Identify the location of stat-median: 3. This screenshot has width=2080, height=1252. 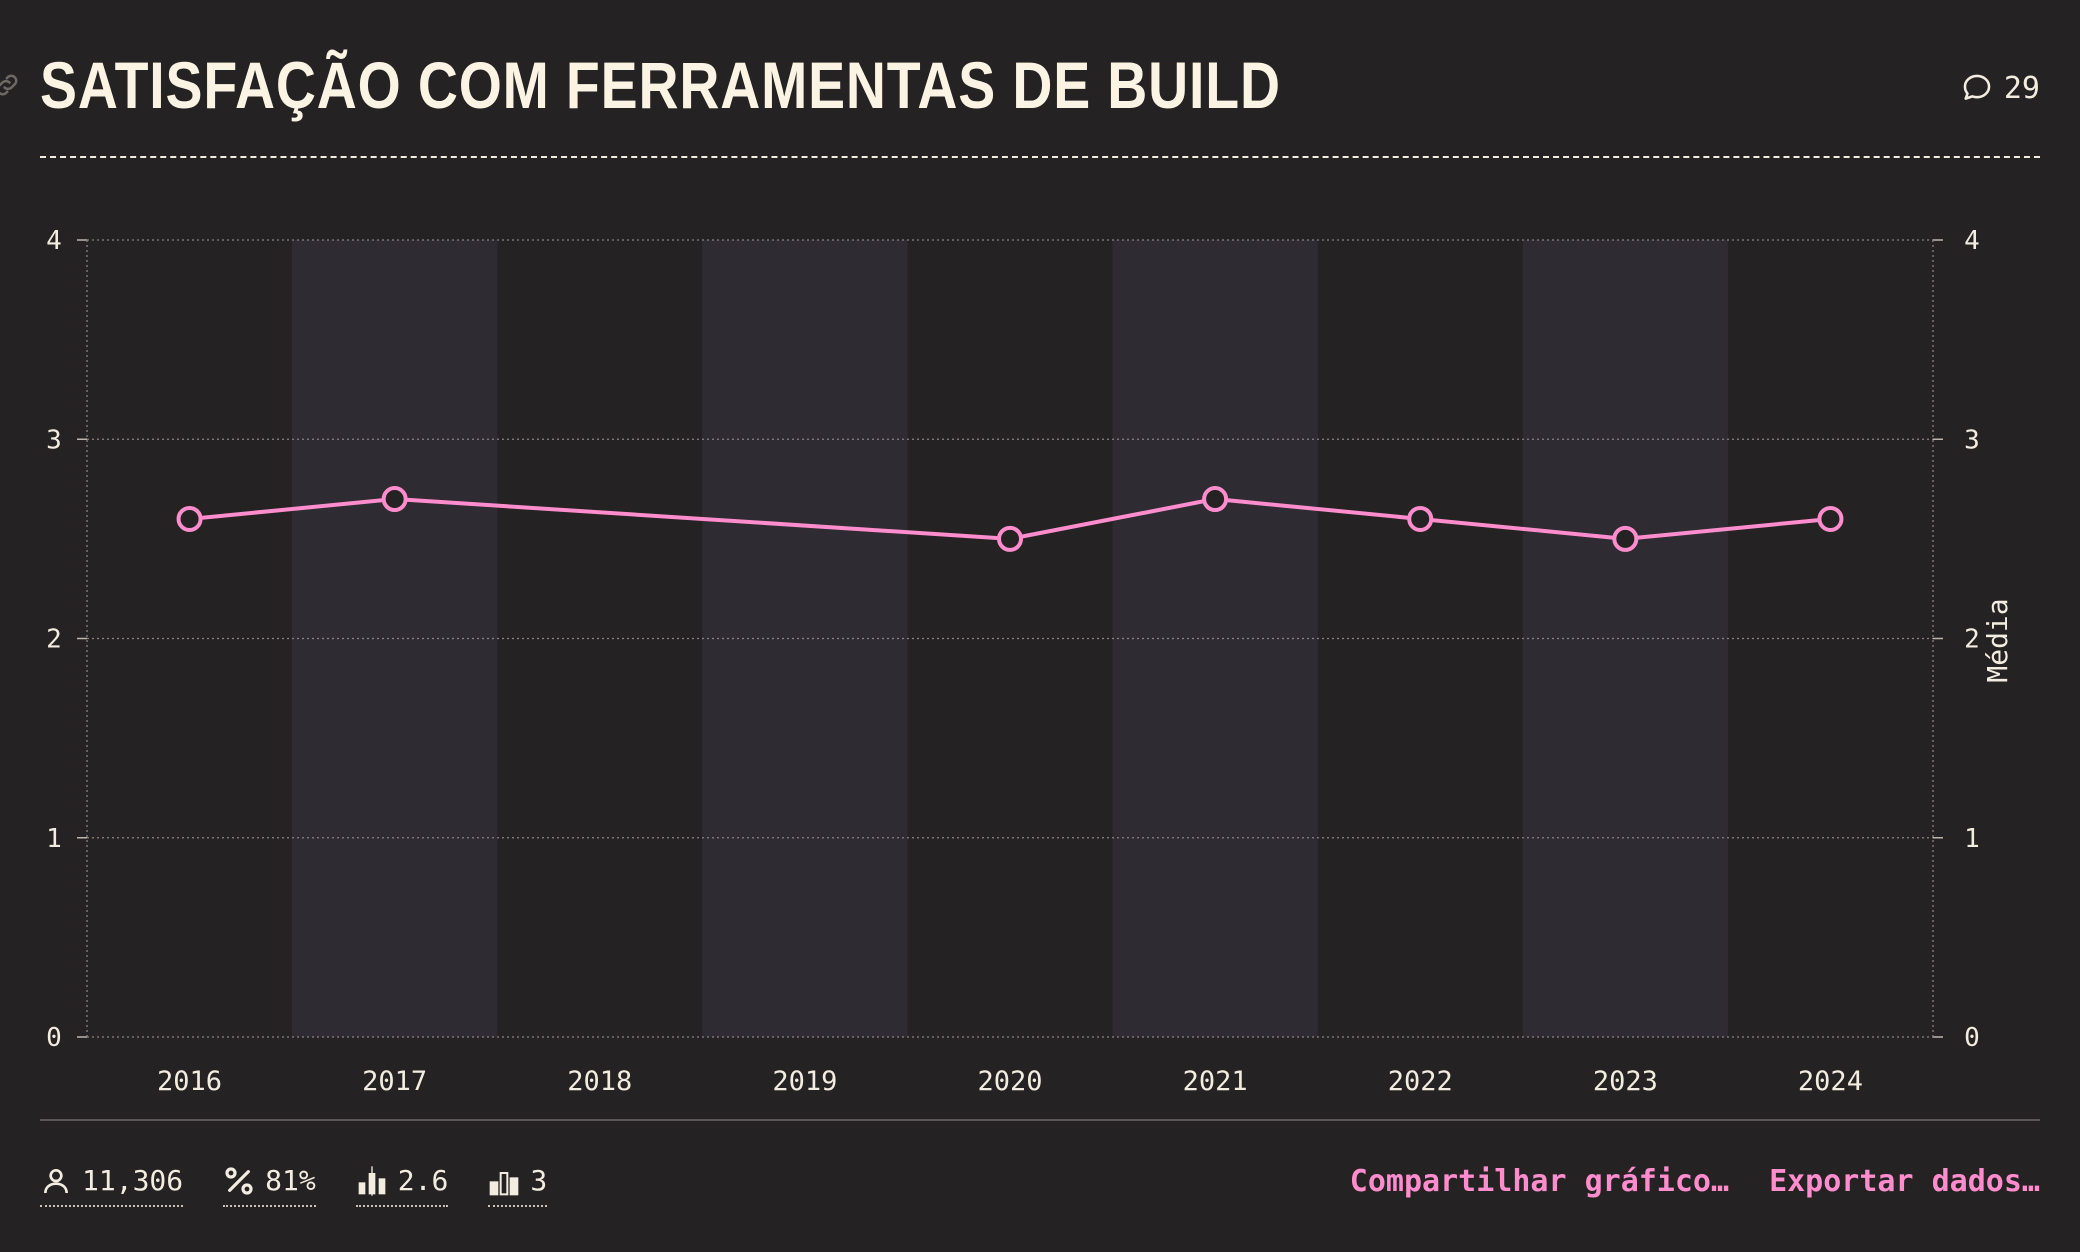
(518, 1185).